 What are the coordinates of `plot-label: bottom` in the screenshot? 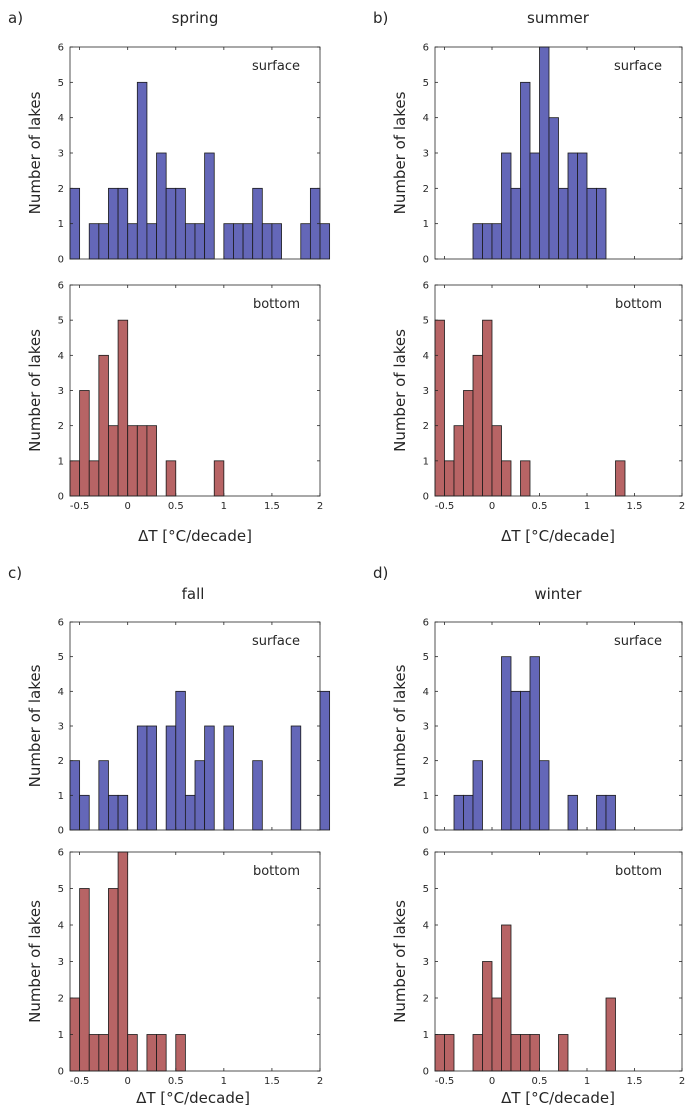 It's located at (638, 304).